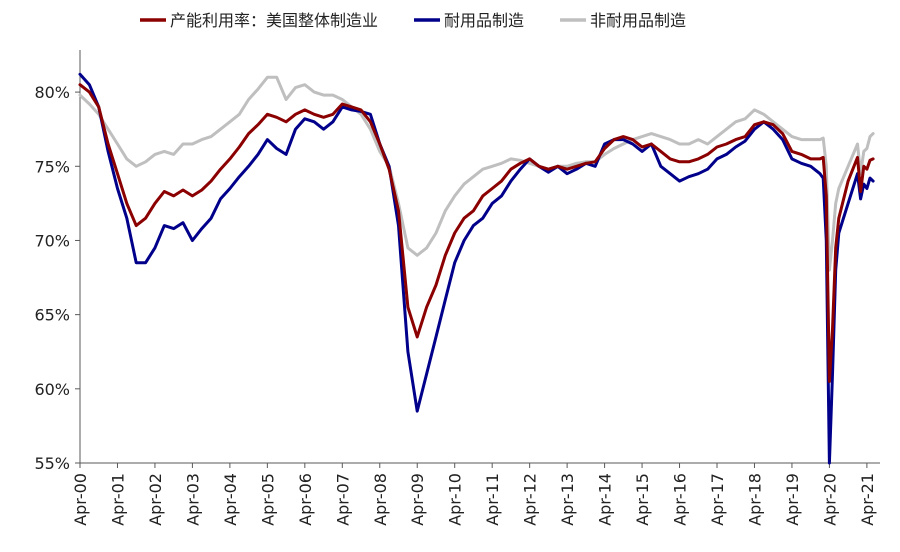 The width and height of the screenshot is (900, 552). I want to click on x-tick-label: Apr-20, so click(829, 499).